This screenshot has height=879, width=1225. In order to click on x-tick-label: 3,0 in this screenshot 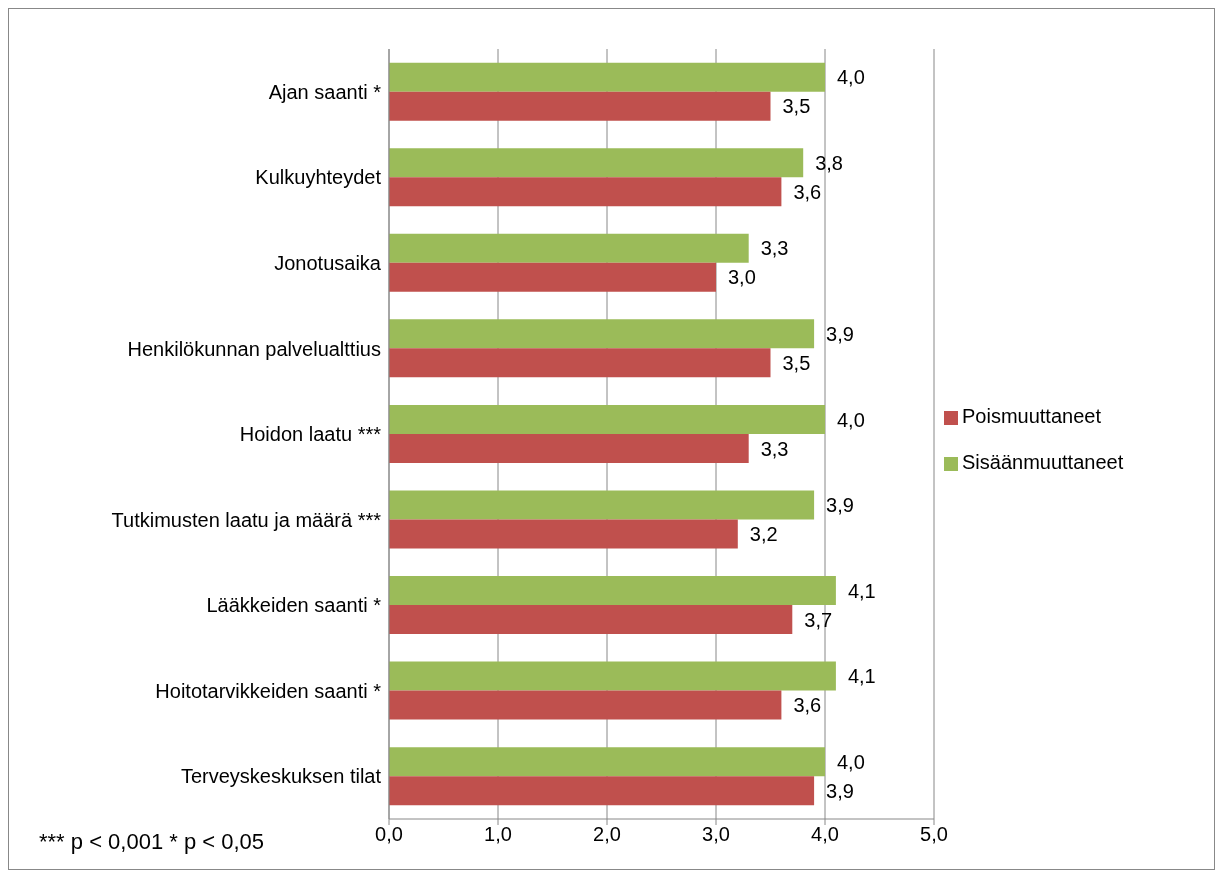, I will do `click(716, 834)`.